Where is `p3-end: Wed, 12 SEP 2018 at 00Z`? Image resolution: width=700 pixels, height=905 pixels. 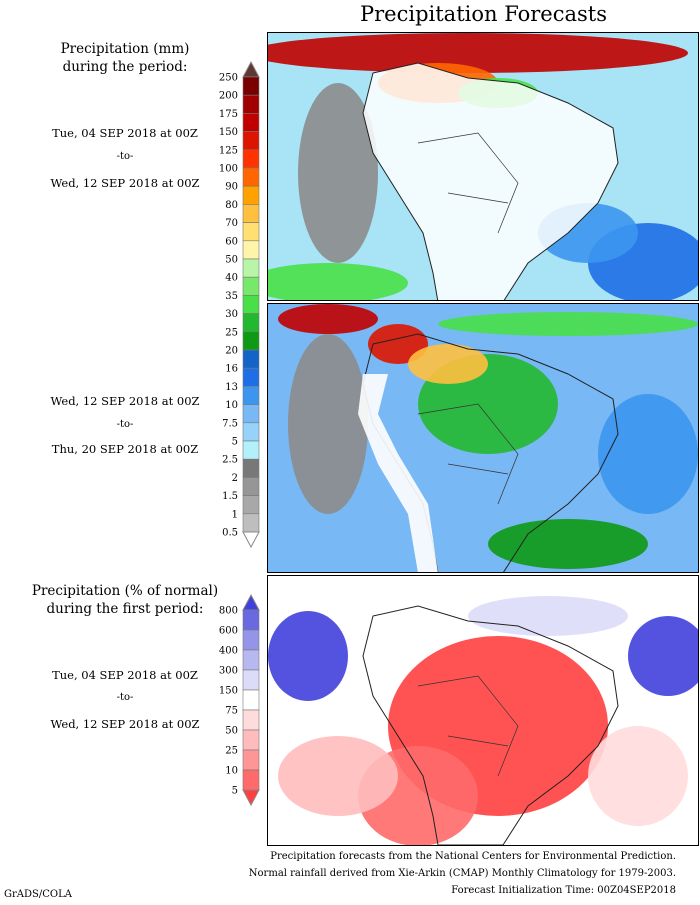
p3-end: Wed, 12 SEP 2018 at 00Z is located at coordinates (125, 724).